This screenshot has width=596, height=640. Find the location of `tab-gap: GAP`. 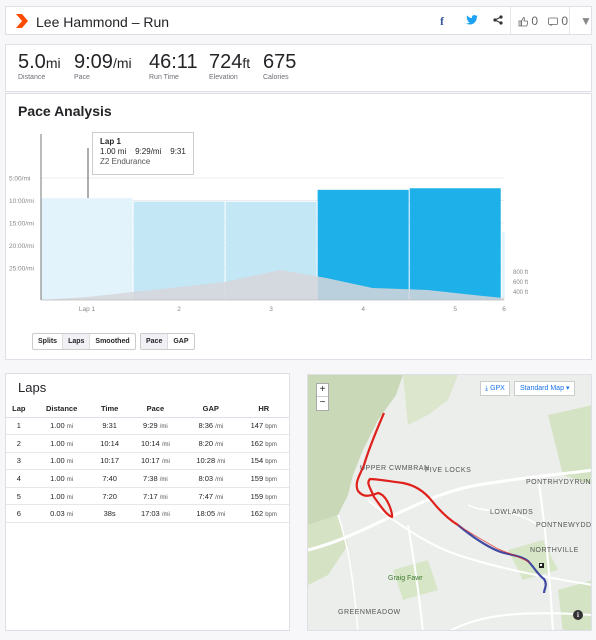

tab-gap: GAP is located at coordinates (181, 341).